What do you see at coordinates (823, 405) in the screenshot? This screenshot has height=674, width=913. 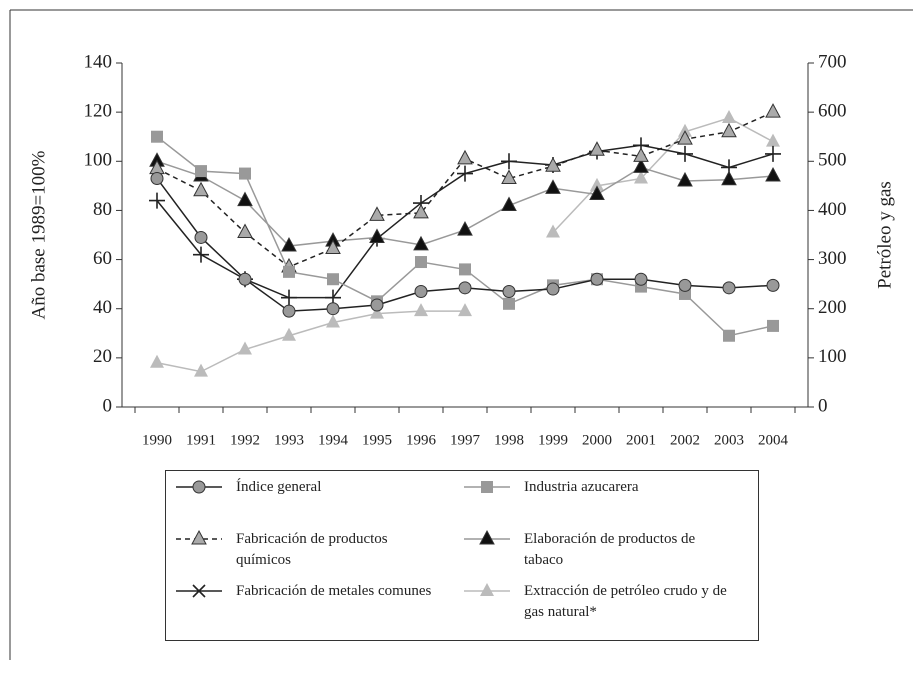 I see `y2-tick-label: 0` at bounding box center [823, 405].